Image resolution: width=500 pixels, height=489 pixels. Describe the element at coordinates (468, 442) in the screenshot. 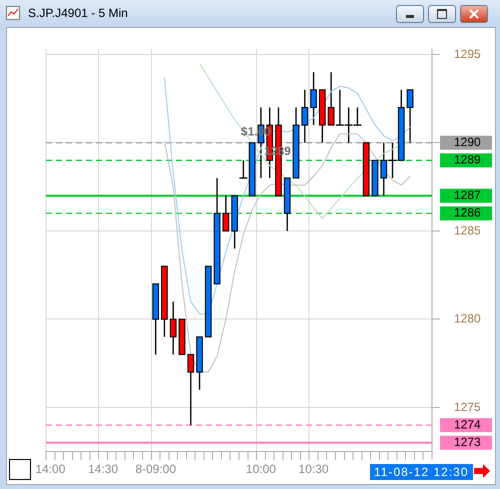

I see `ref-line-label: 1273` at that location.